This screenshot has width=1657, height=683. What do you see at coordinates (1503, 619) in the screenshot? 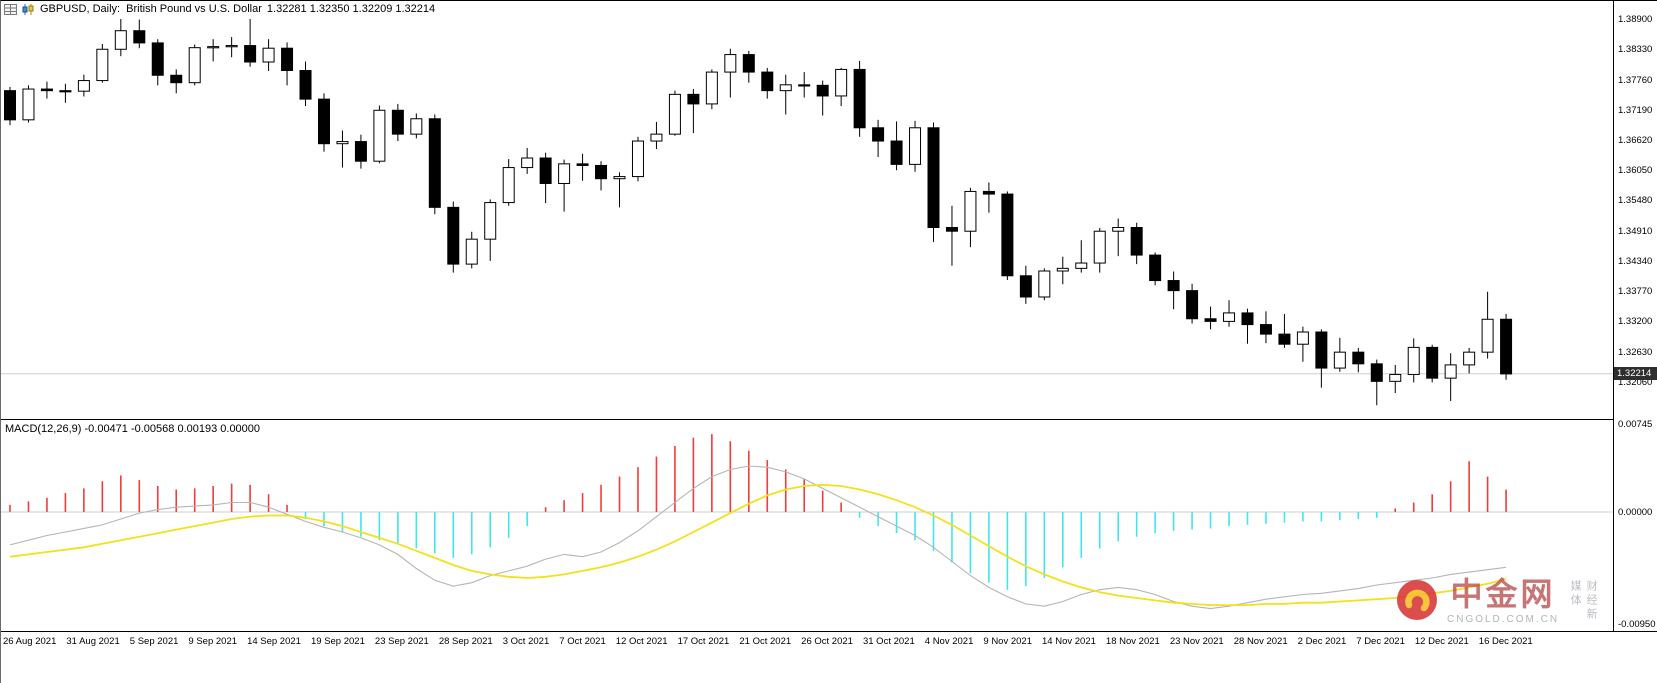
I see `watermark-domain: CNGOLD.COM.CN` at bounding box center [1503, 619].